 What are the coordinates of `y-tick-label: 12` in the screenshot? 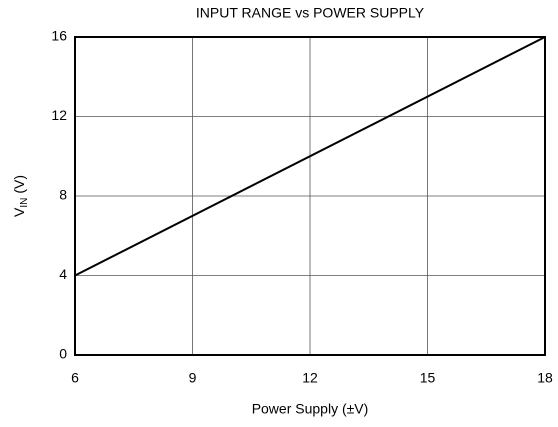 It's located at (59, 115).